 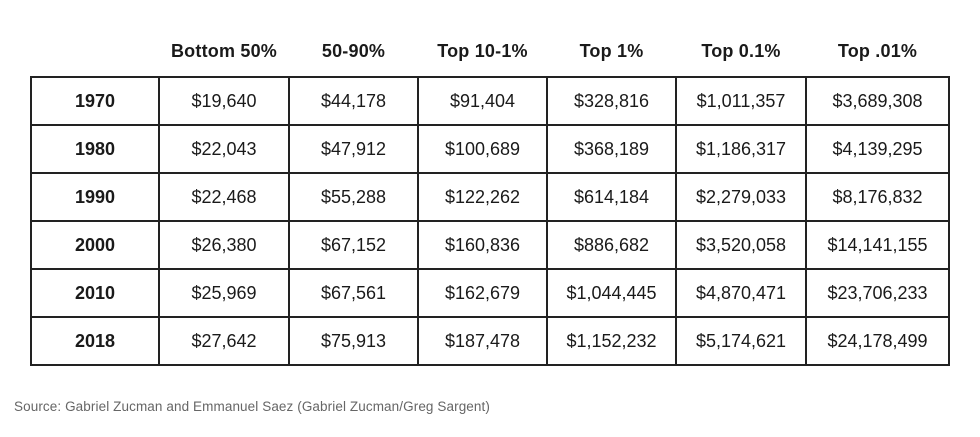 What do you see at coordinates (741, 149) in the screenshot?
I see `value-cell: $1,186,317` at bounding box center [741, 149].